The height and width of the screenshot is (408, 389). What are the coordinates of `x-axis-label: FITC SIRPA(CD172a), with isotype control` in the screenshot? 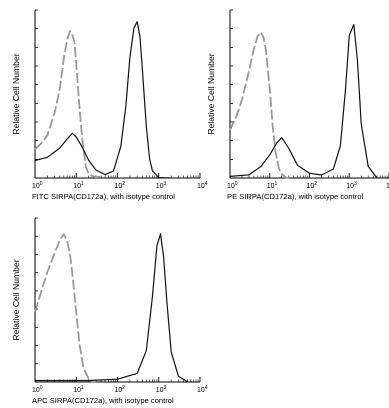 It's located at (103, 196).